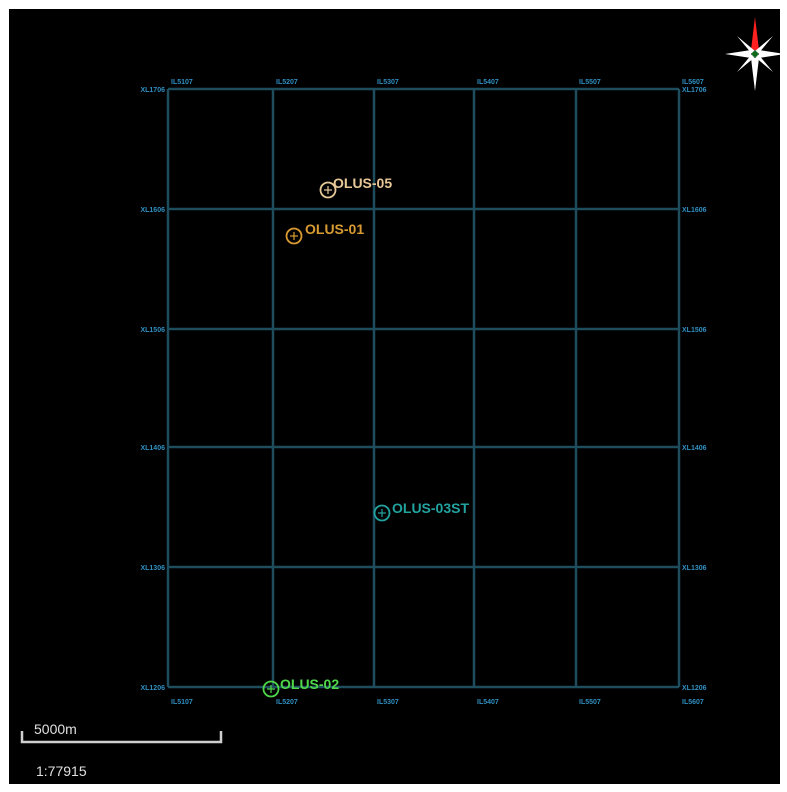 The image size is (787, 792). I want to click on inline-label-bottom: IL5407, so click(488, 702).